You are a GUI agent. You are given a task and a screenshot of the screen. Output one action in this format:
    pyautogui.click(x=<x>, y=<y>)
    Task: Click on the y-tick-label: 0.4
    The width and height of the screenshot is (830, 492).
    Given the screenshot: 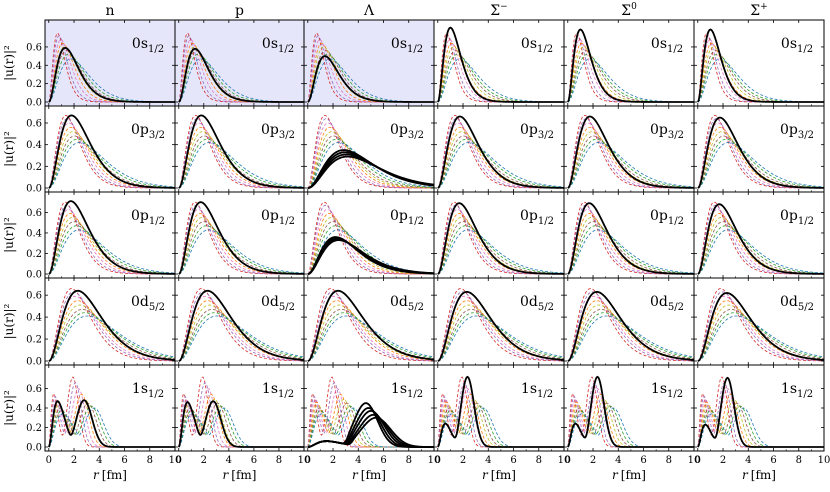 What is the action you would take?
    pyautogui.click(x=34, y=145)
    